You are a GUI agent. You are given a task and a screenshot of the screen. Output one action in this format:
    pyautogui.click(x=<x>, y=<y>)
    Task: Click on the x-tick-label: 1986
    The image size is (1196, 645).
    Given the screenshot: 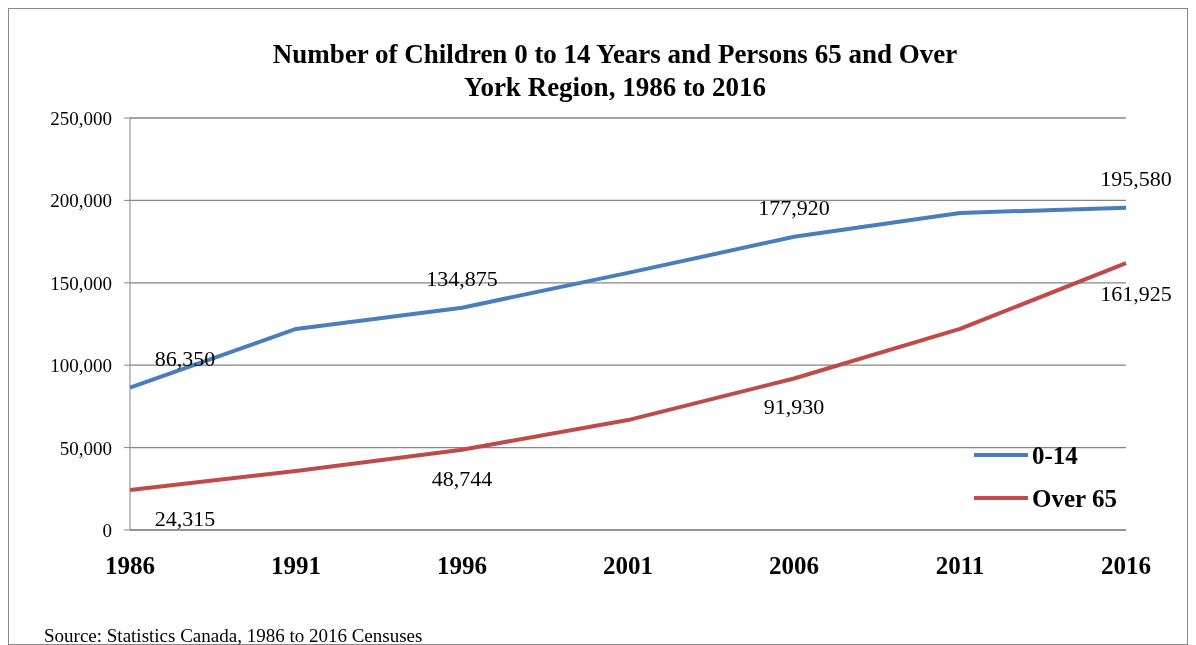 What is the action you would take?
    pyautogui.click(x=130, y=565)
    